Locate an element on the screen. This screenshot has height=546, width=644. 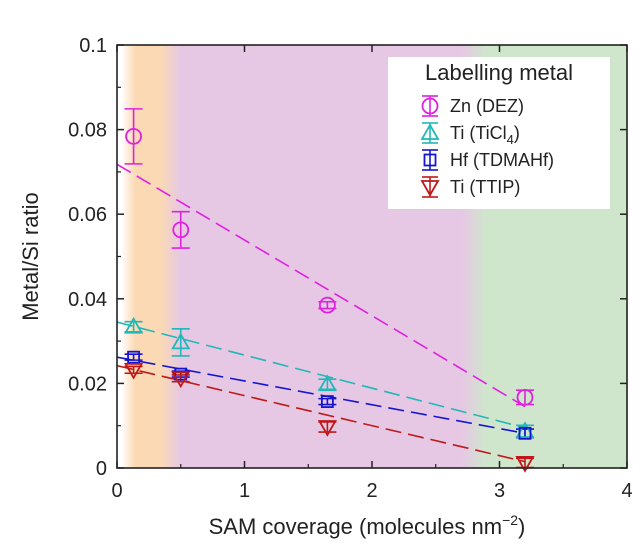
legend-marker-hf-tdmahf is located at coordinates (430, 160).